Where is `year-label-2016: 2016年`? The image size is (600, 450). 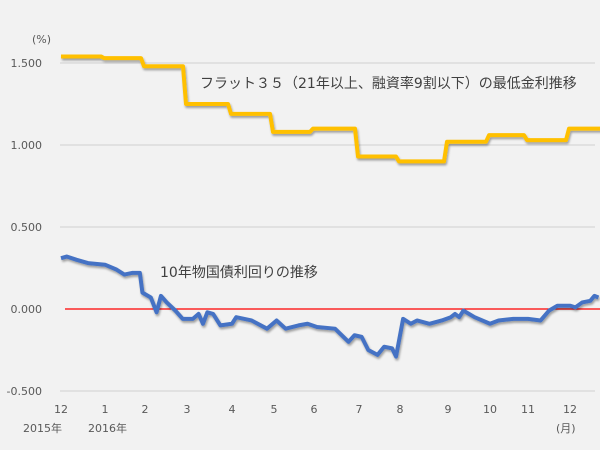
year-label-2016: 2016年 is located at coordinates (107, 428).